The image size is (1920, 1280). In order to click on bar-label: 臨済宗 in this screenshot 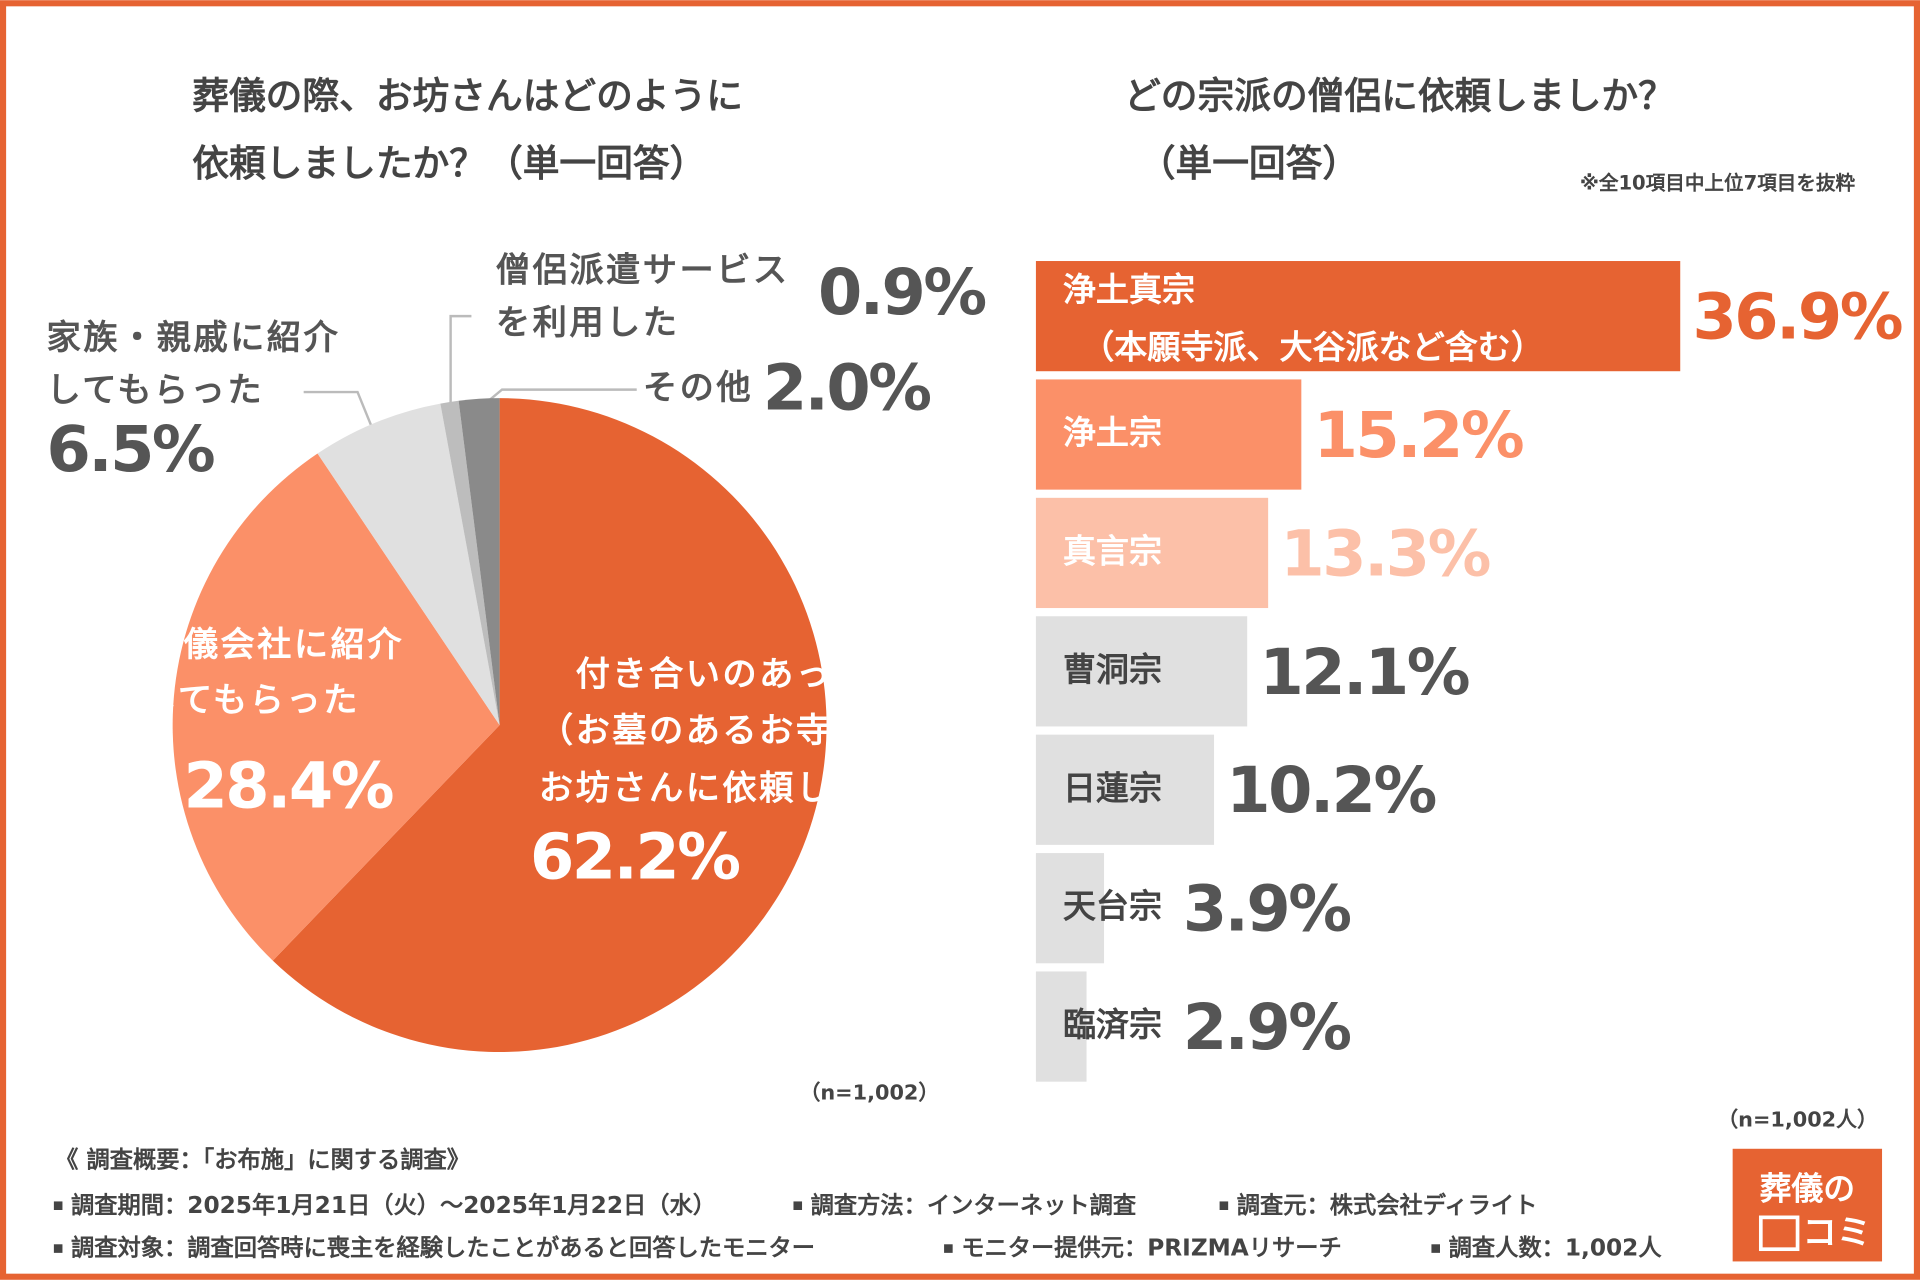, I will do `click(1112, 1024)`.